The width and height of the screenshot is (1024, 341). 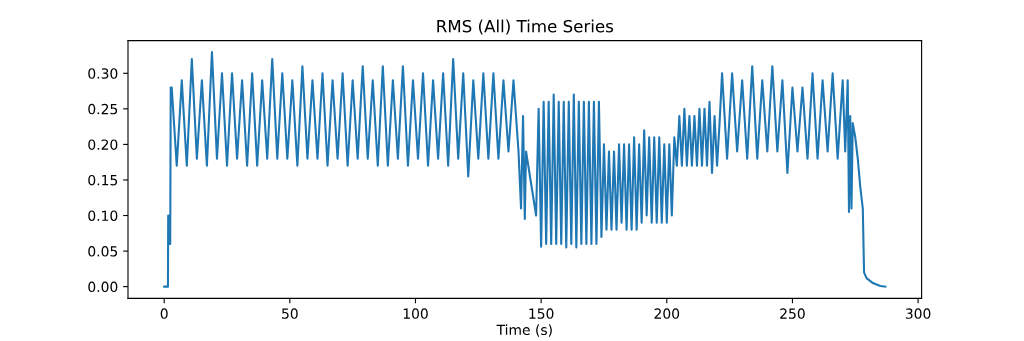 I want to click on y-tick-label: 0.05, so click(x=103, y=251).